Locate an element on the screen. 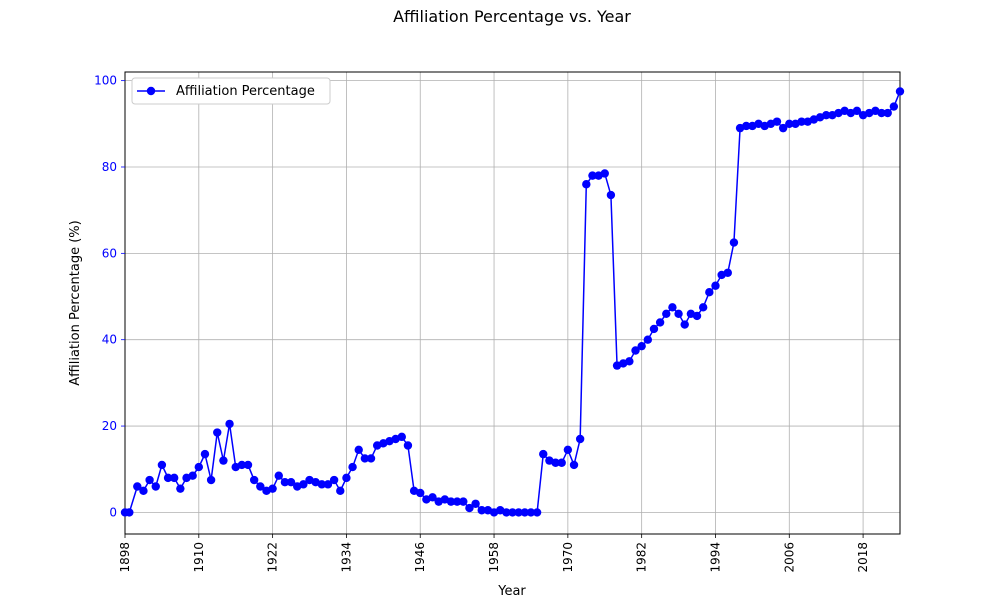  legend-label: Affiliation Percentage is located at coordinates (245, 91).